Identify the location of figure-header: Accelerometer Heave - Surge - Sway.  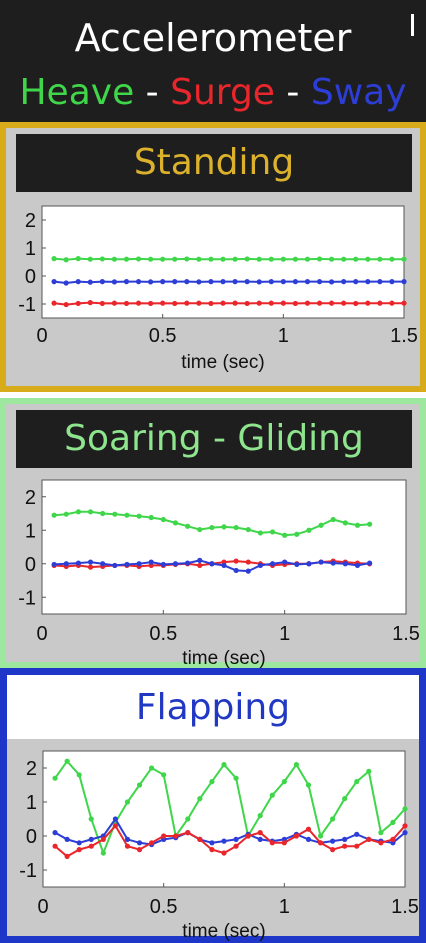
(213, 61).